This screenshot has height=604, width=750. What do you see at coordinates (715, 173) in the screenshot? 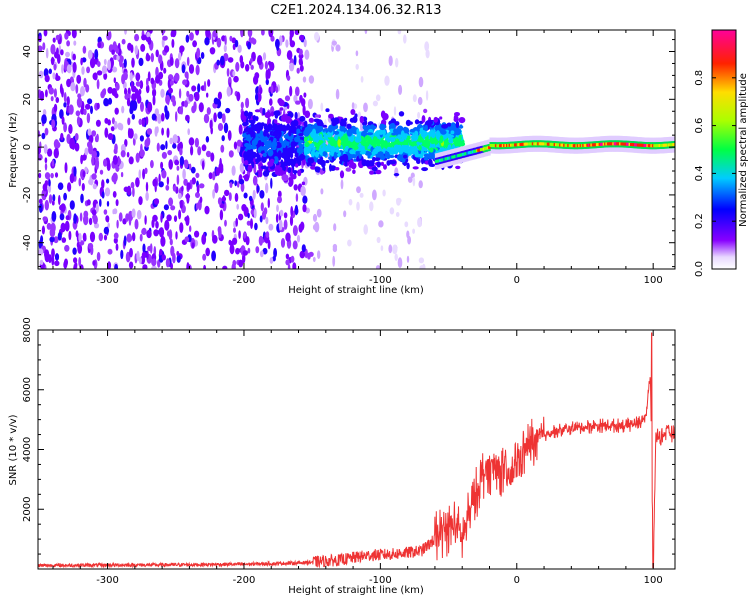
I see `colorbar-ticks: 0.0 0.2 0.4 0.6 0.8` at bounding box center [715, 173].